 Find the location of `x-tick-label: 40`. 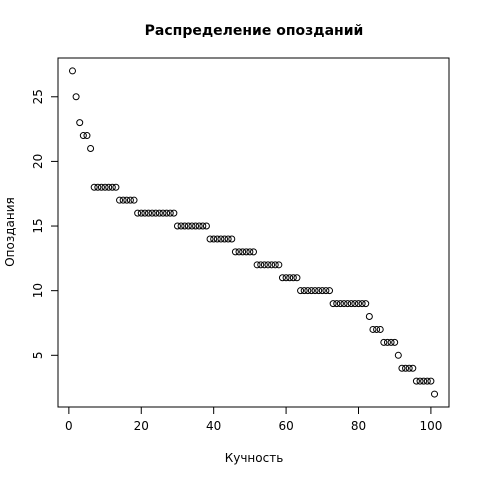

x-tick-label: 40 is located at coordinates (213, 426).